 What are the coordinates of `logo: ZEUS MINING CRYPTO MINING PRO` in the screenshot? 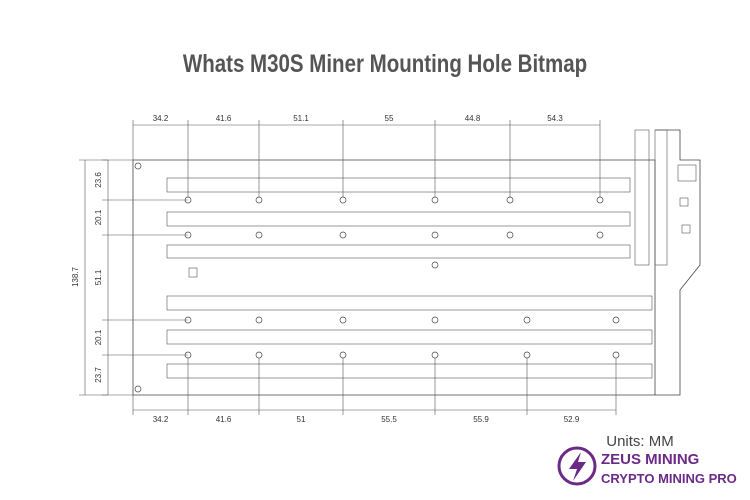 It's located at (647, 466).